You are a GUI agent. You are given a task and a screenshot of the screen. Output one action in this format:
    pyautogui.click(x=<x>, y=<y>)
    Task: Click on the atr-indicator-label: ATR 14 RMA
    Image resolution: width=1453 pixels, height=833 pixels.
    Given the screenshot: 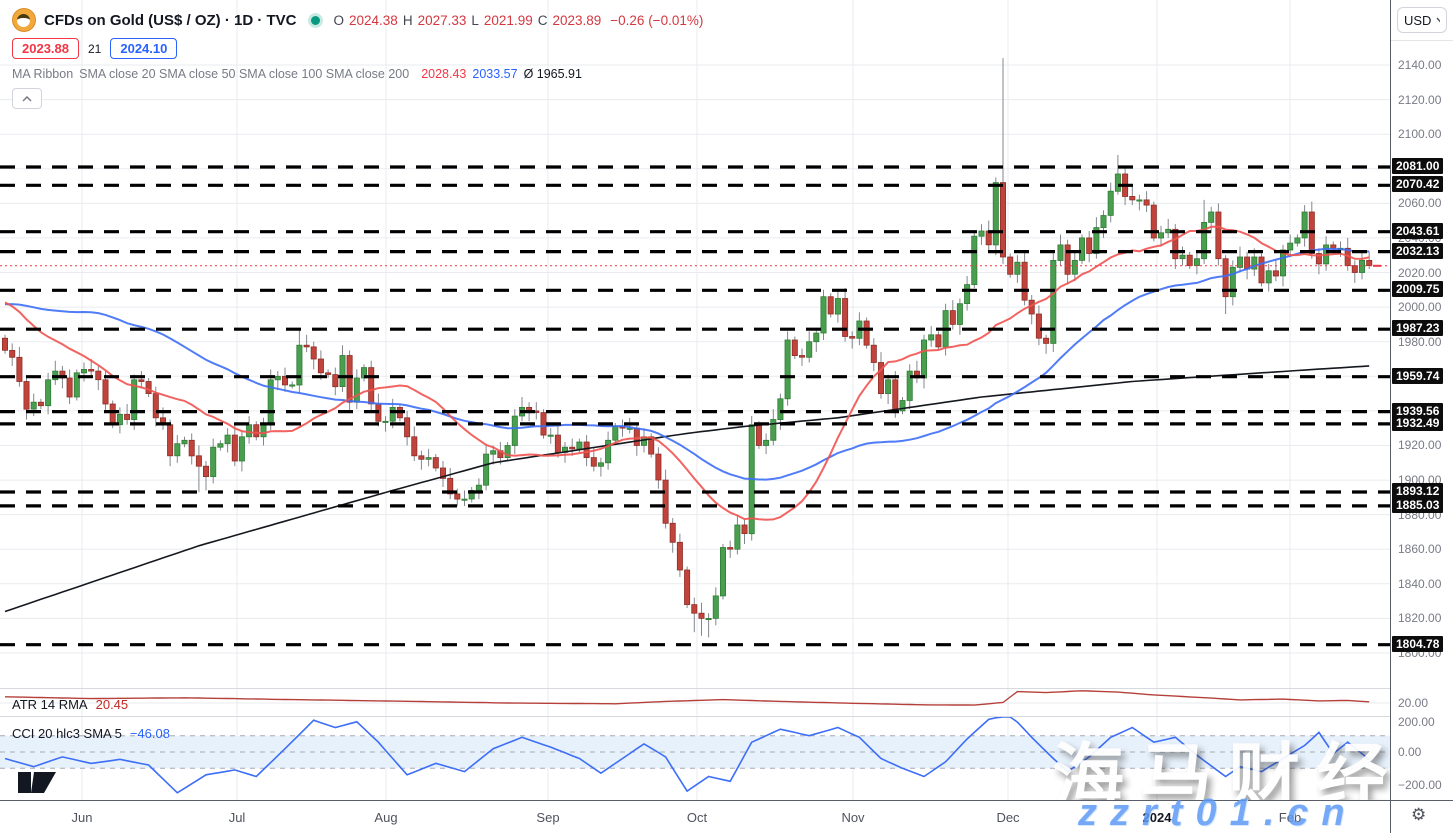 What is the action you would take?
    pyautogui.click(x=50, y=704)
    